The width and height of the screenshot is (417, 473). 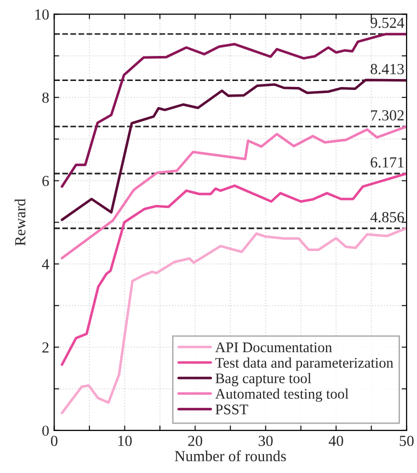 I want to click on legend-label: Test data and parameterization, so click(x=304, y=364).